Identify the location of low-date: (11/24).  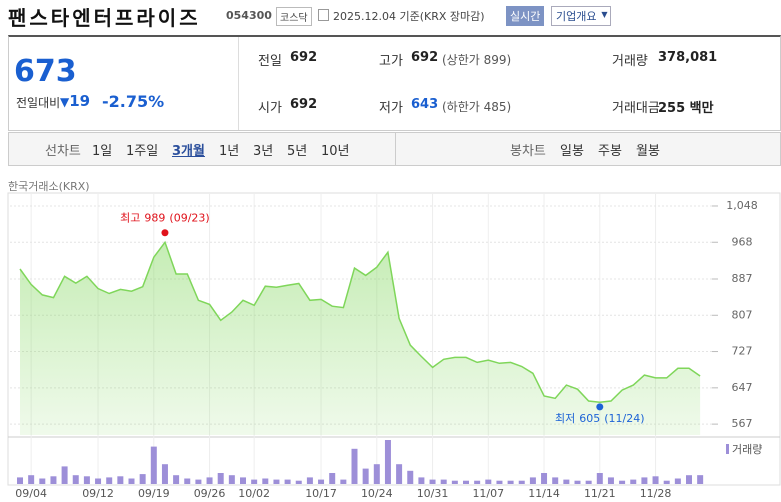
(624, 418).